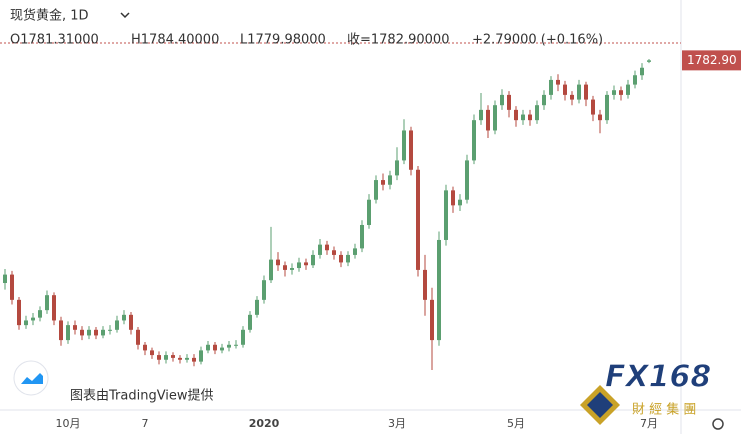  What do you see at coordinates (54, 40) in the screenshot?
I see `header-open: O1781.31000` at bounding box center [54, 40].